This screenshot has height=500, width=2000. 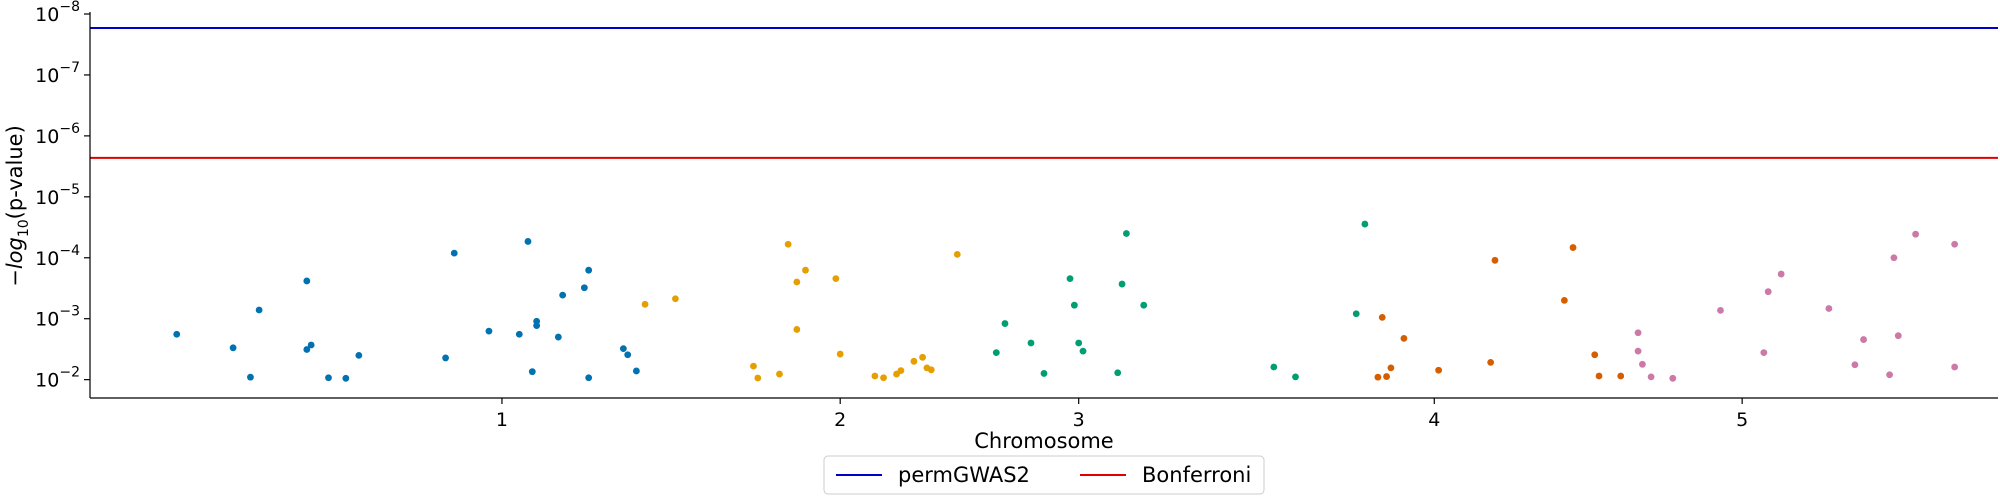 I want to click on legend-label-bonferroni: Bonferroni, so click(x=1196, y=475).